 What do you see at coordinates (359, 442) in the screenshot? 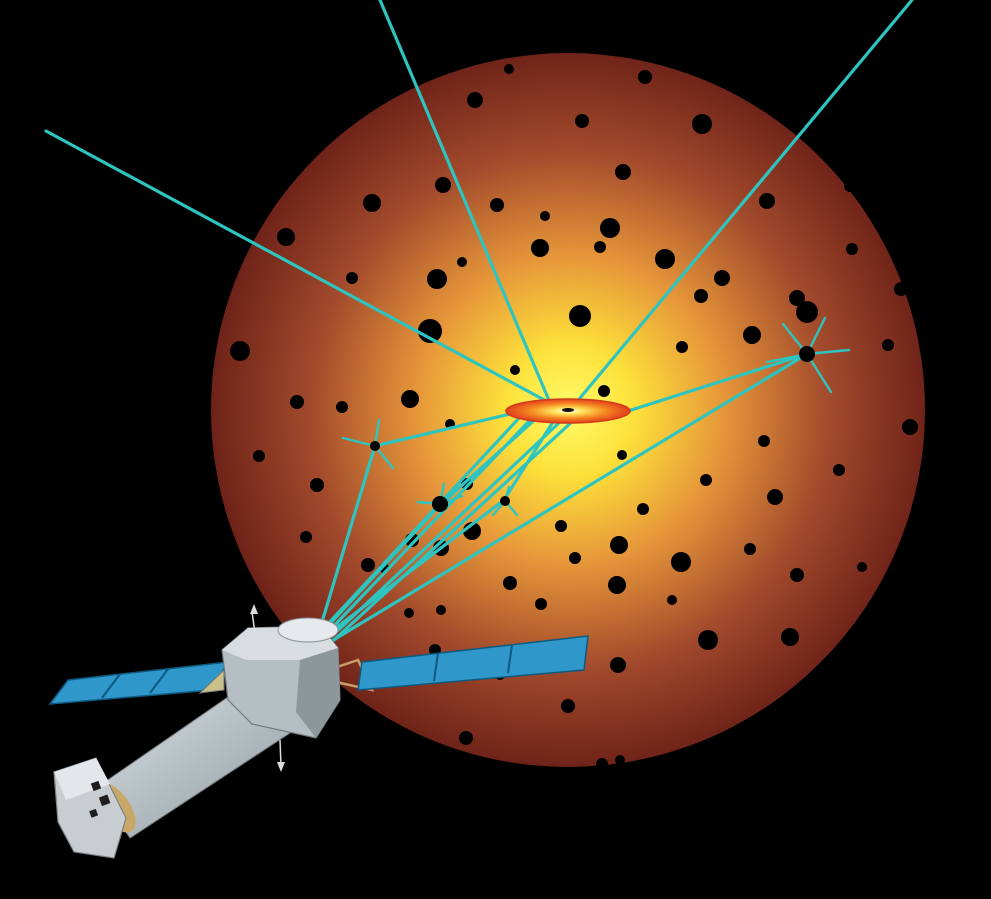
I see `emission-spike` at bounding box center [359, 442].